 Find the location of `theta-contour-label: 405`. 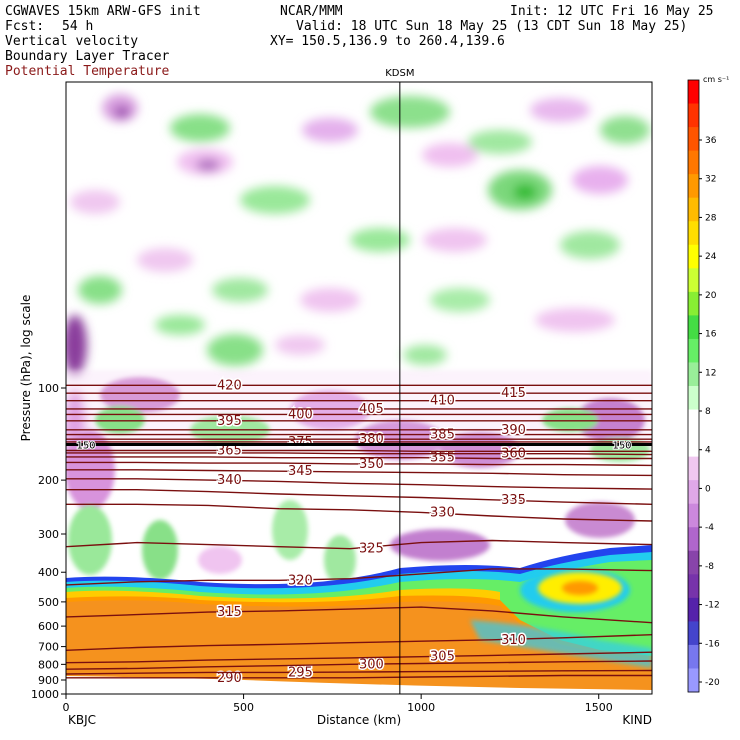

theta-contour-label: 405 is located at coordinates (371, 409).